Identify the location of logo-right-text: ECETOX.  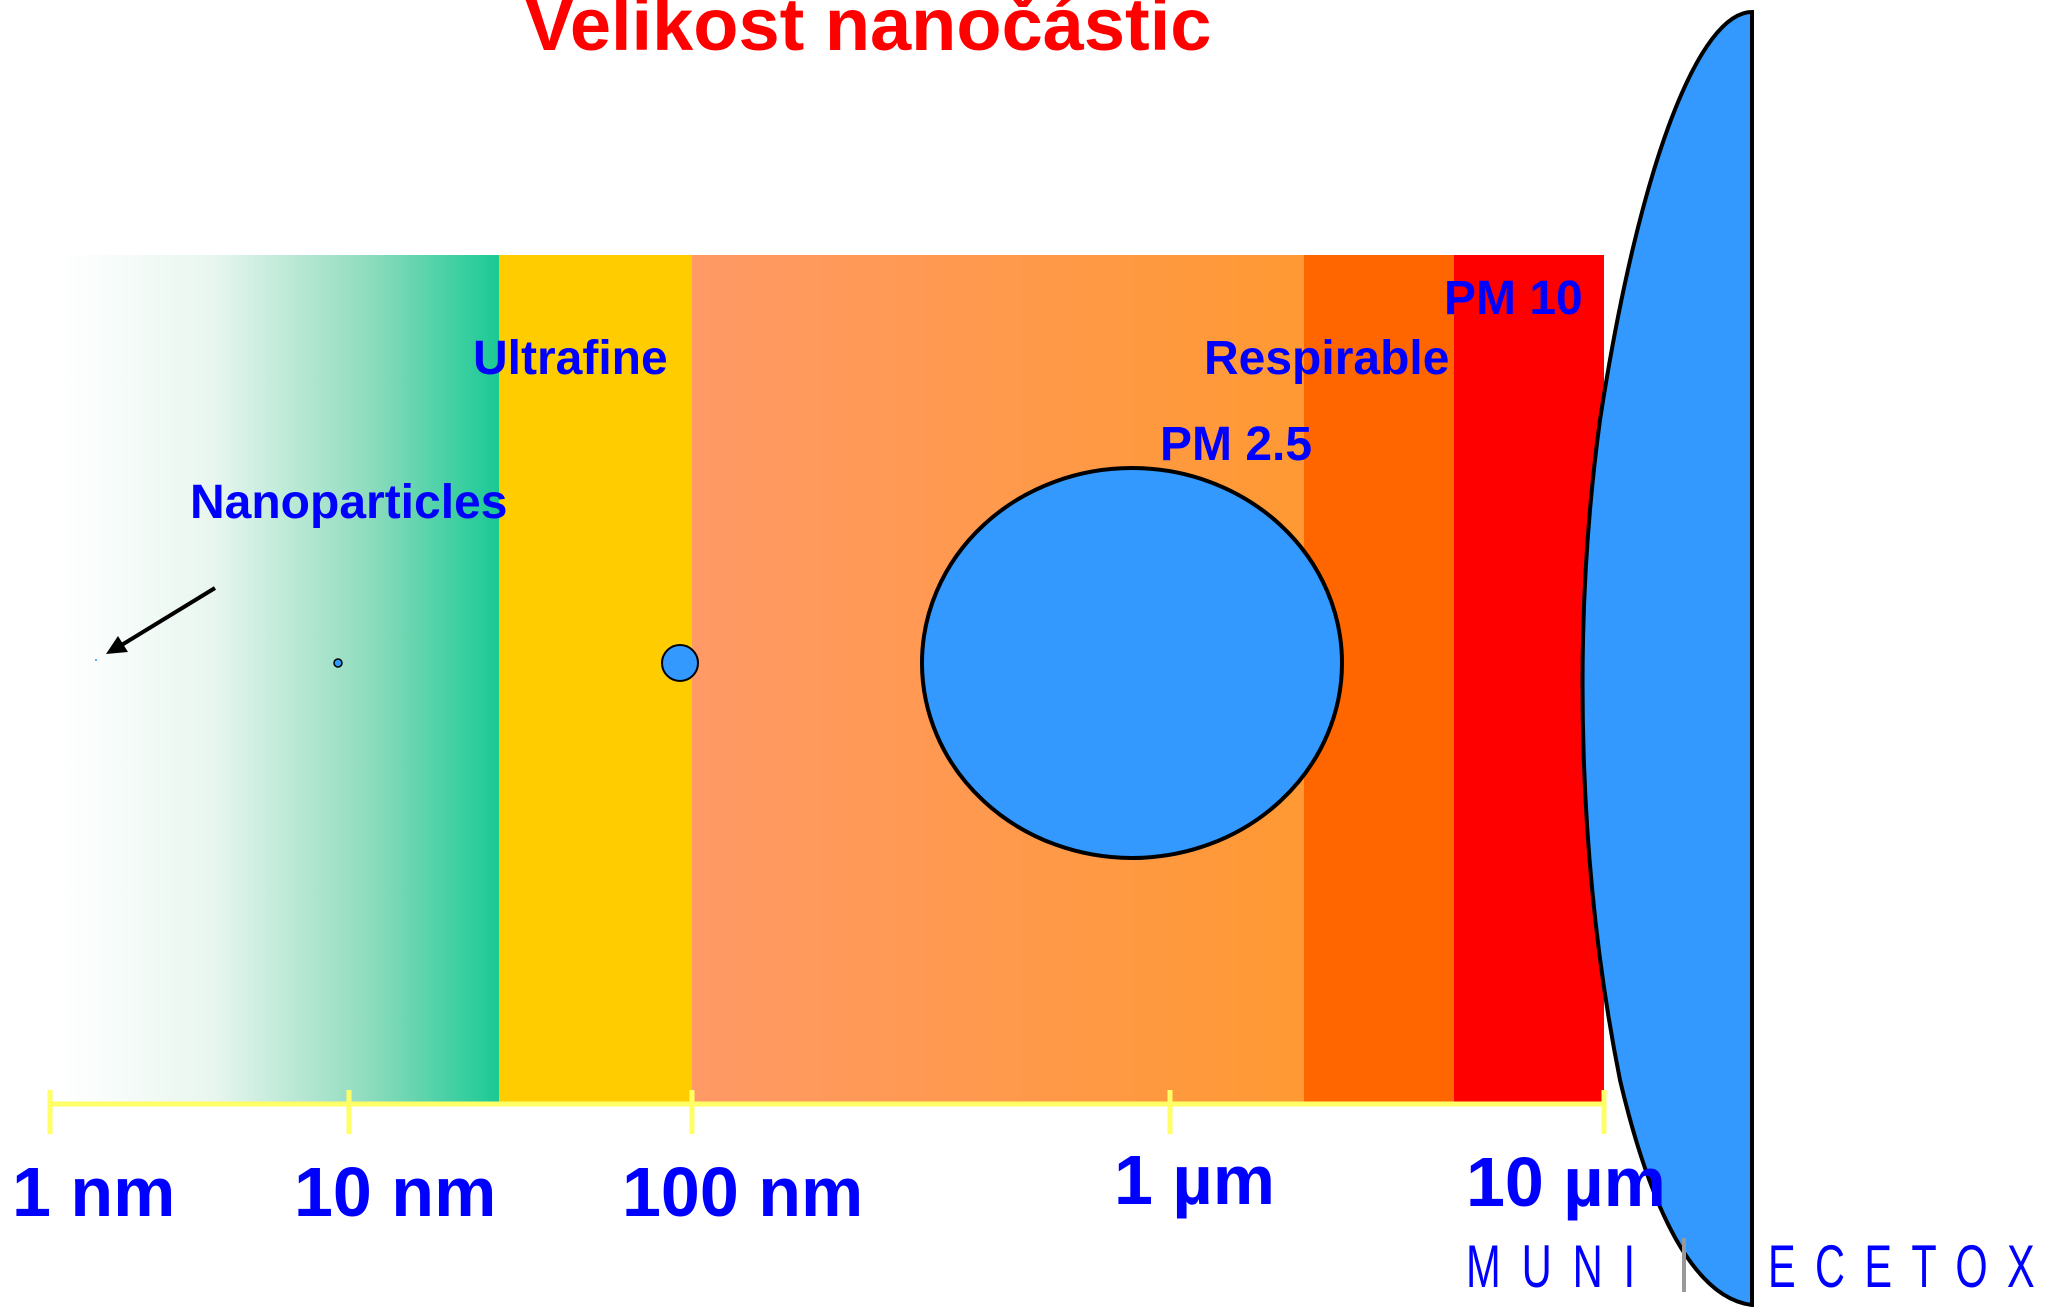
(1911, 1266).